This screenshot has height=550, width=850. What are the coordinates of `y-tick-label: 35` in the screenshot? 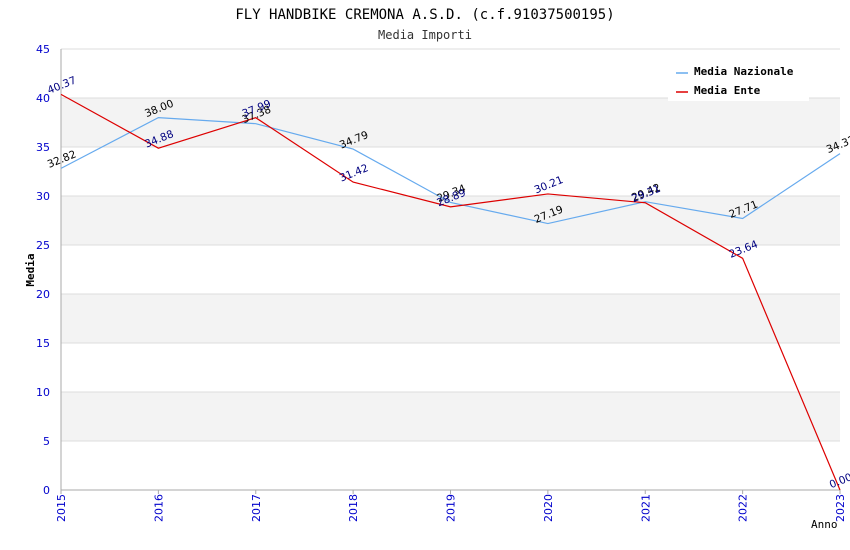 It's located at (43, 147).